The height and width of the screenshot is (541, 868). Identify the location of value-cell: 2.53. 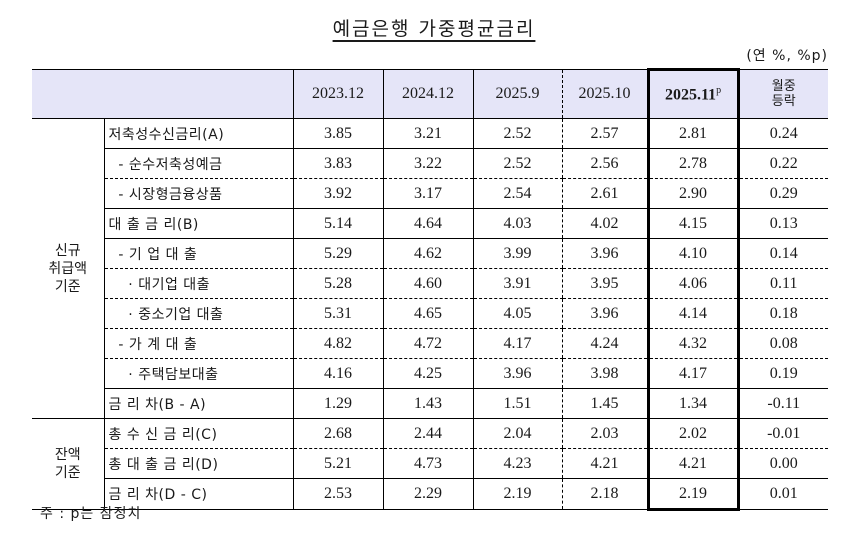
(337, 494).